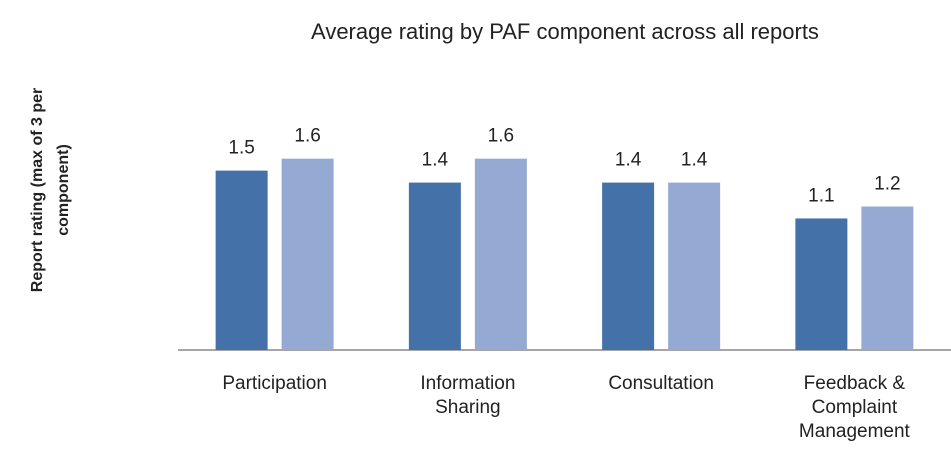  I want to click on x-tick-label: Participation, so click(274, 383).